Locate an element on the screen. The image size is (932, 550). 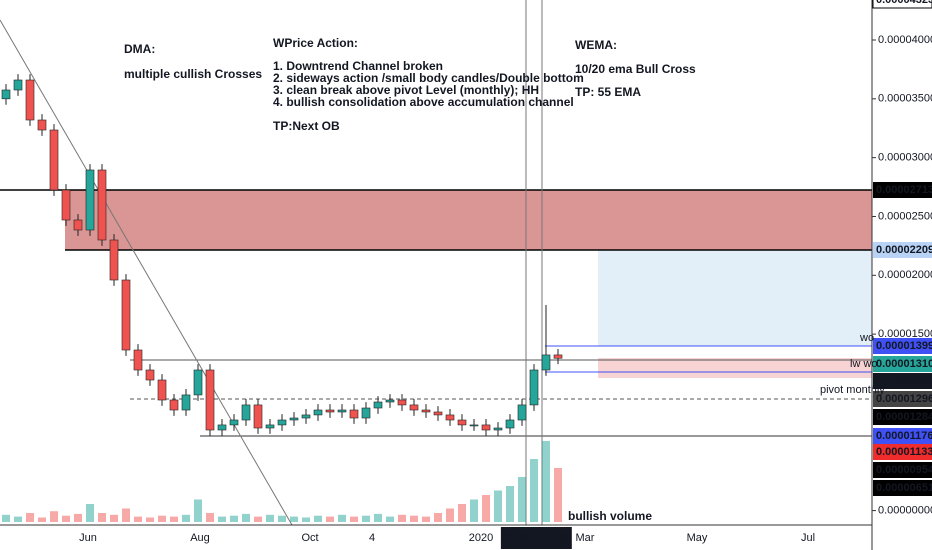
annotation: pivot monthly is located at coordinates (852, 390).